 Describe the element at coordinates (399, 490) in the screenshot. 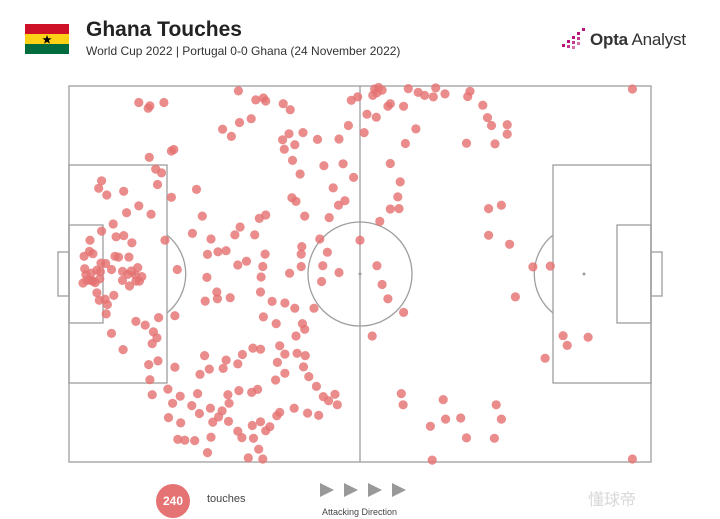

I see `play-arrow-icon` at that location.